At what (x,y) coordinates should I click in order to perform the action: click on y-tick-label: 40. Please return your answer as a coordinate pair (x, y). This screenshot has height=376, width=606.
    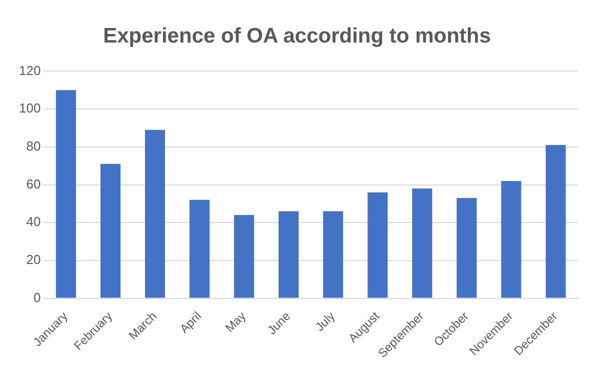
    Looking at the image, I should click on (33, 222).